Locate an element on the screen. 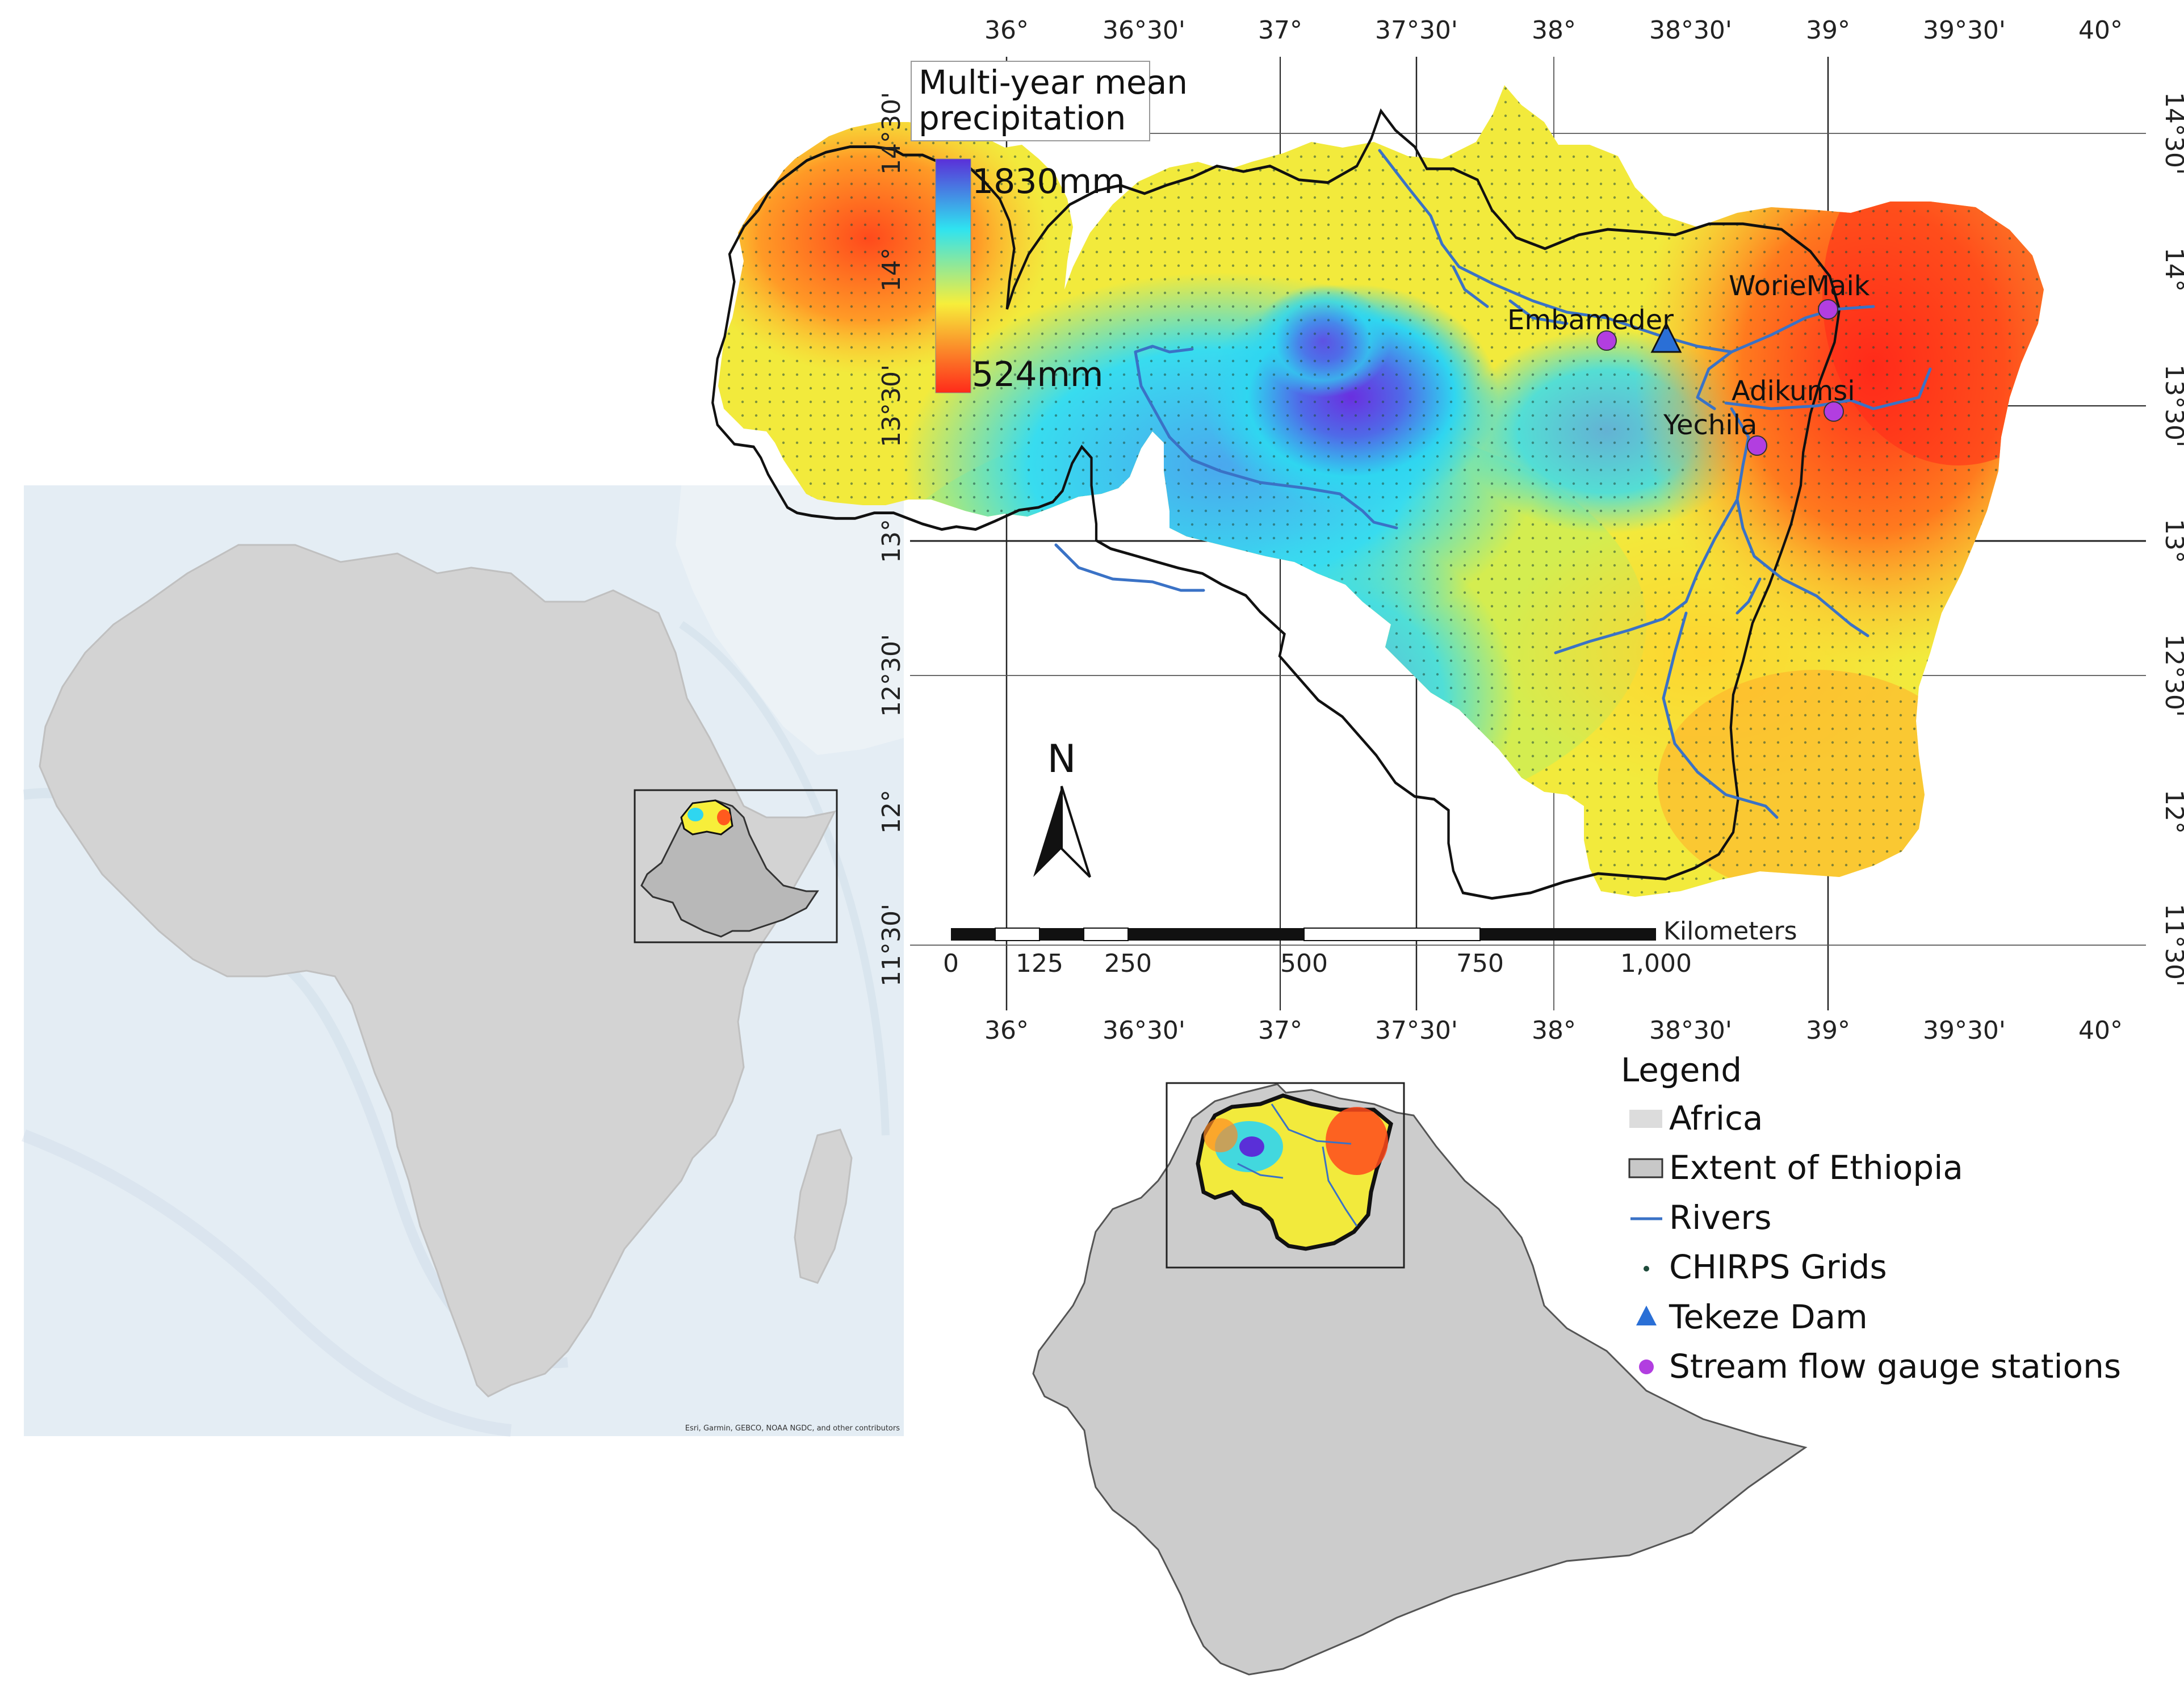  svg-text: 0 is located at coordinates (951, 964).